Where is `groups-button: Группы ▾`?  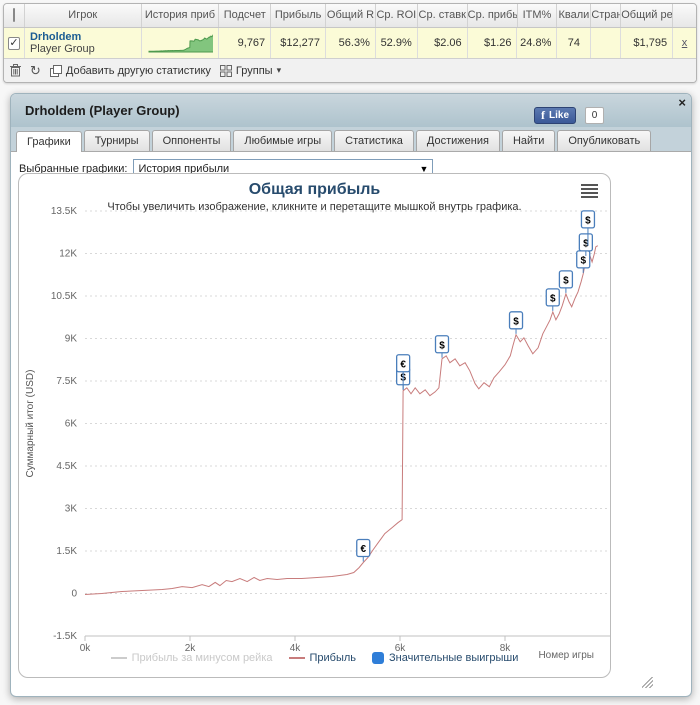
groups-button: Группы ▾ is located at coordinates (250, 70).